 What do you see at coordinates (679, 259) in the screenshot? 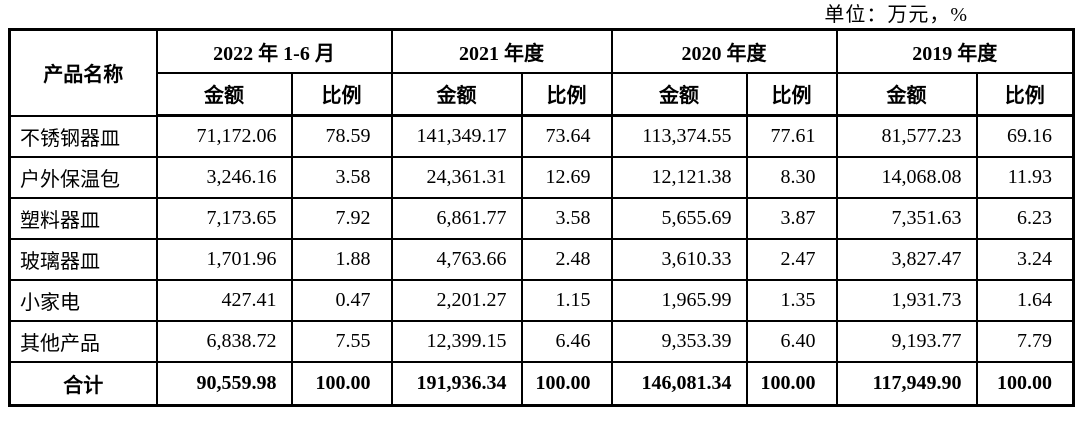
I see `amount-cell: 3,610.33` at bounding box center [679, 259].